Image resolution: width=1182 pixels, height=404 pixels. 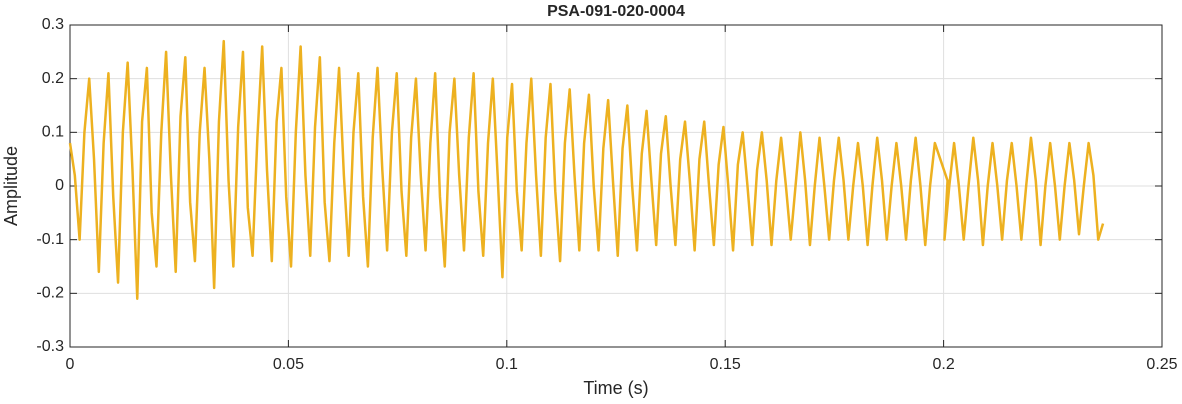 What do you see at coordinates (616, 11) in the screenshot?
I see `chart-title: PSA-091-020-0004` at bounding box center [616, 11].